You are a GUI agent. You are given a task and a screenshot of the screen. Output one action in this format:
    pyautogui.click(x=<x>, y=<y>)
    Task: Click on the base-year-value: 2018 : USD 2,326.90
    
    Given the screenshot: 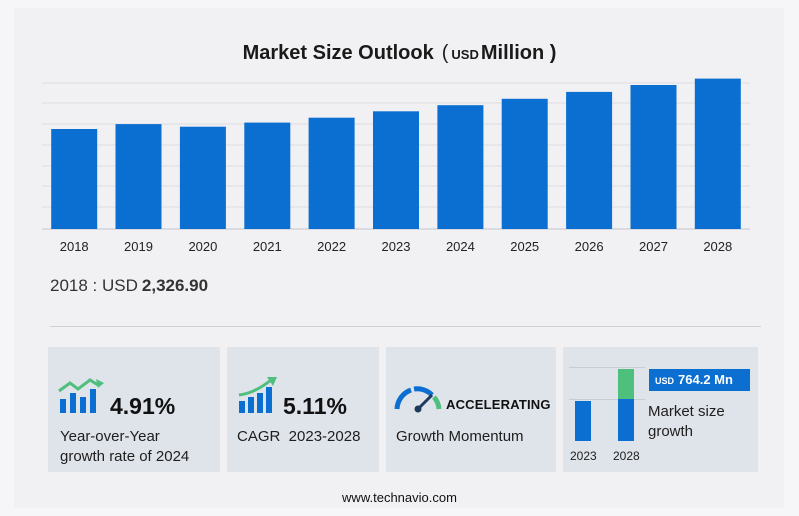 What is the action you would take?
    pyautogui.click(x=129, y=286)
    